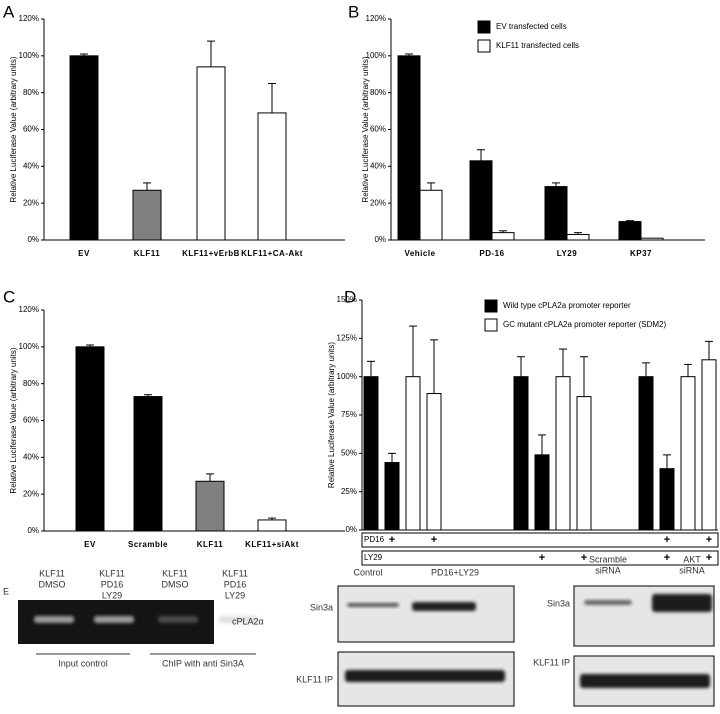  I want to click on lane-label: siRNA, so click(608, 570).